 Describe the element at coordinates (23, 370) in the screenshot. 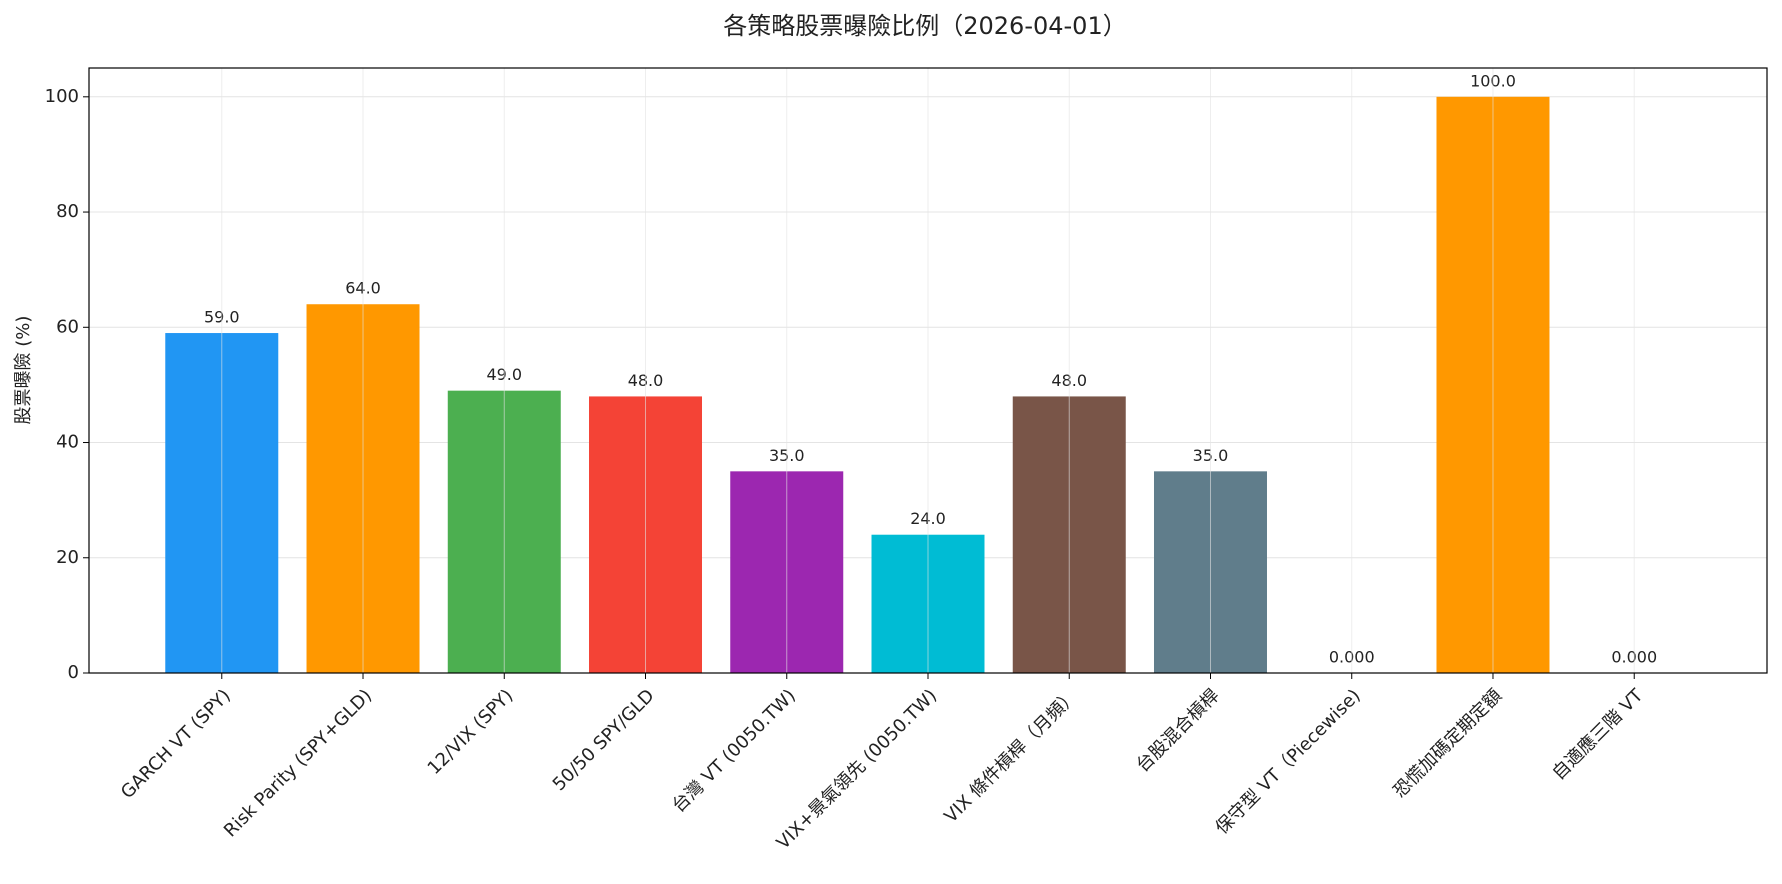

I see `y-axis-label: 股票曝險 (%)` at that location.